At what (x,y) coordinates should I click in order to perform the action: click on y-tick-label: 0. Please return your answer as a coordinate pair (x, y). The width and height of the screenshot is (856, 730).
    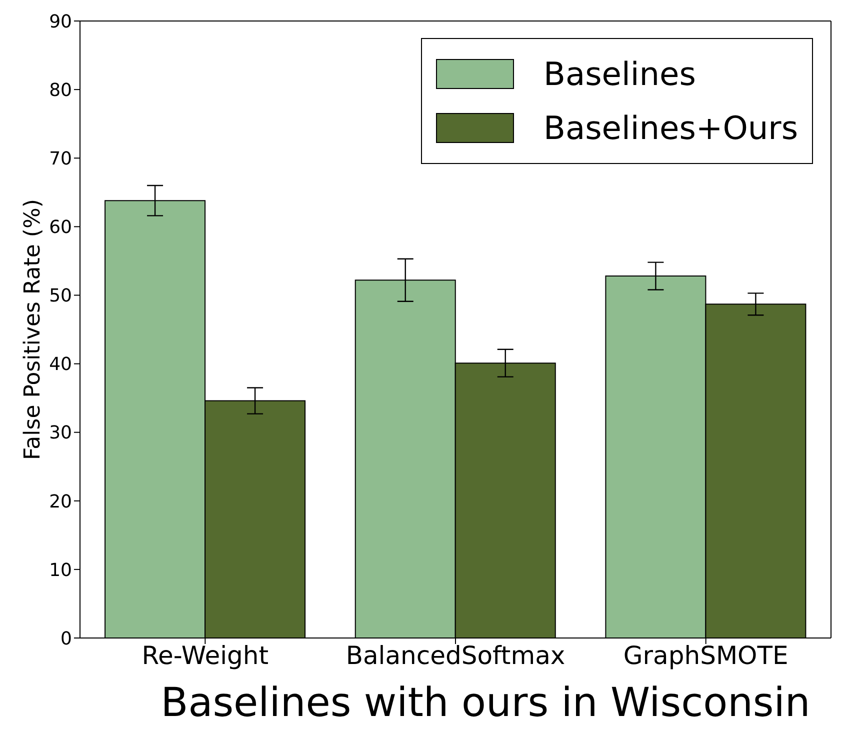
    Looking at the image, I should click on (66, 639).